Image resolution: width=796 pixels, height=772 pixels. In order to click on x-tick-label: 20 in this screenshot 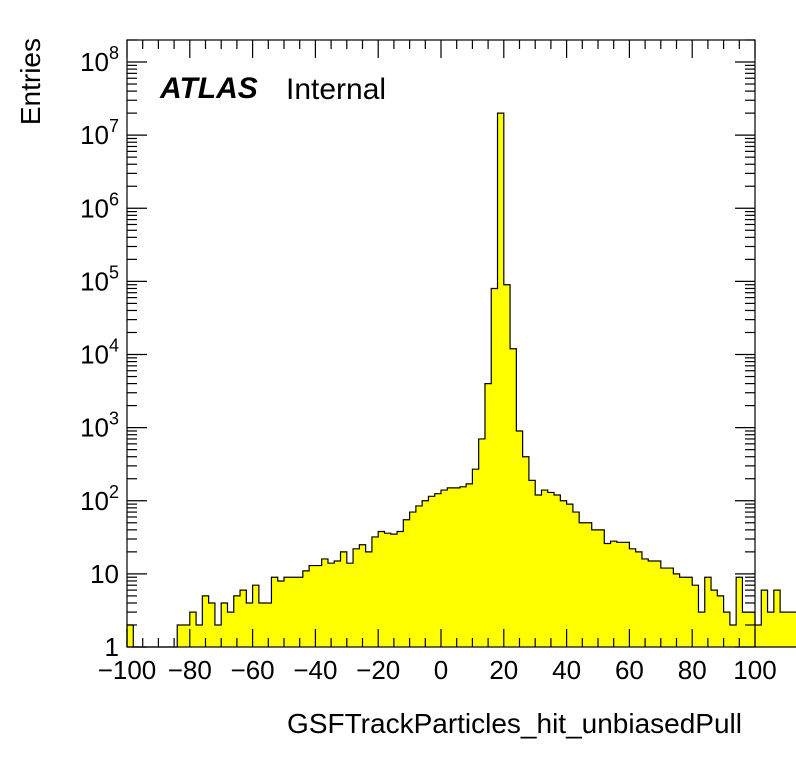, I will do `click(503, 670)`.